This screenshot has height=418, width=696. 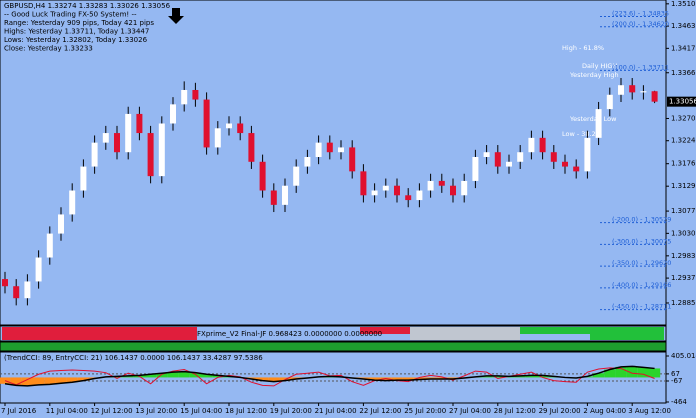 I want to click on pivot-label: Yesterday High, so click(x=594, y=75).